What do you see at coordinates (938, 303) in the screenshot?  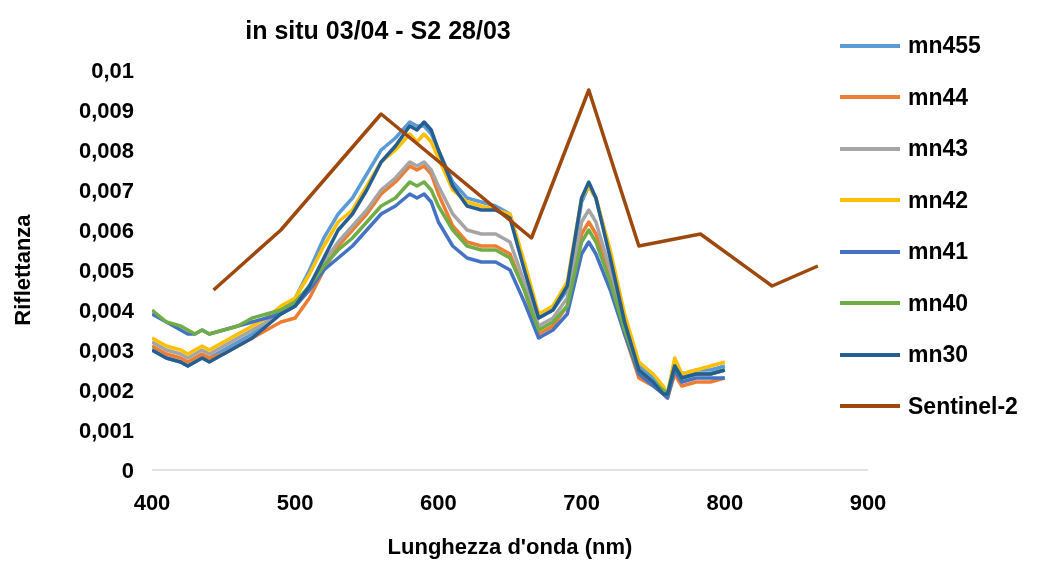 I see `legend-label: mn40` at bounding box center [938, 303].